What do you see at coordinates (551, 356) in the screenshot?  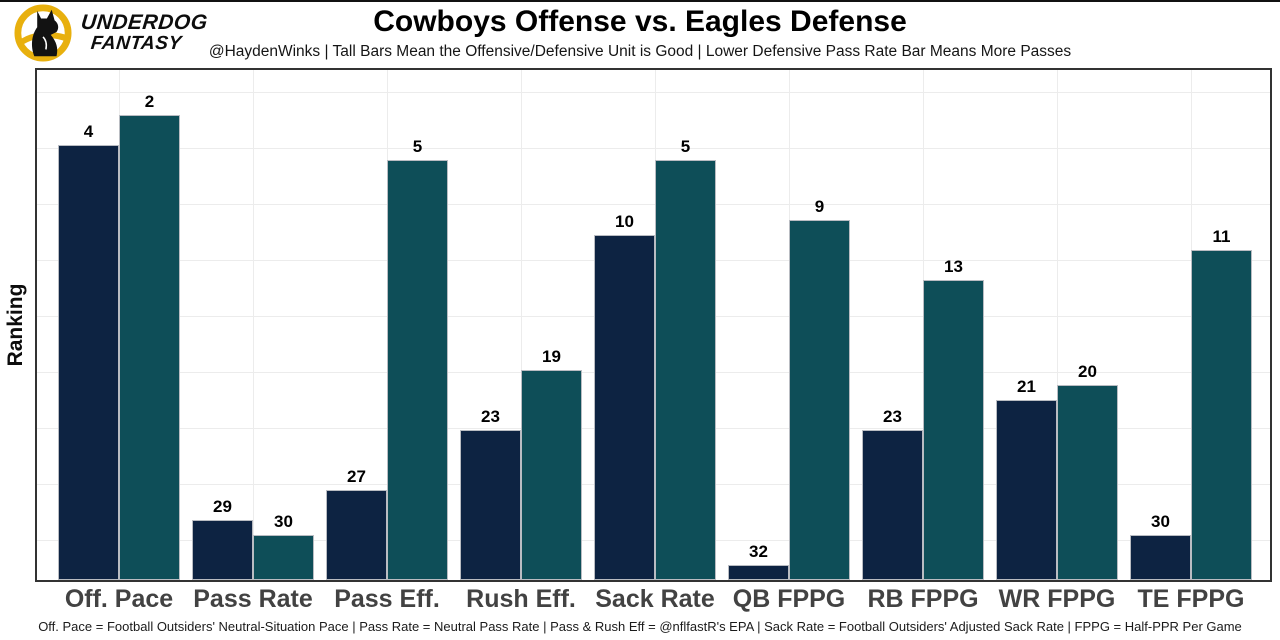 I see `bar-value-label: 19` at bounding box center [551, 356].